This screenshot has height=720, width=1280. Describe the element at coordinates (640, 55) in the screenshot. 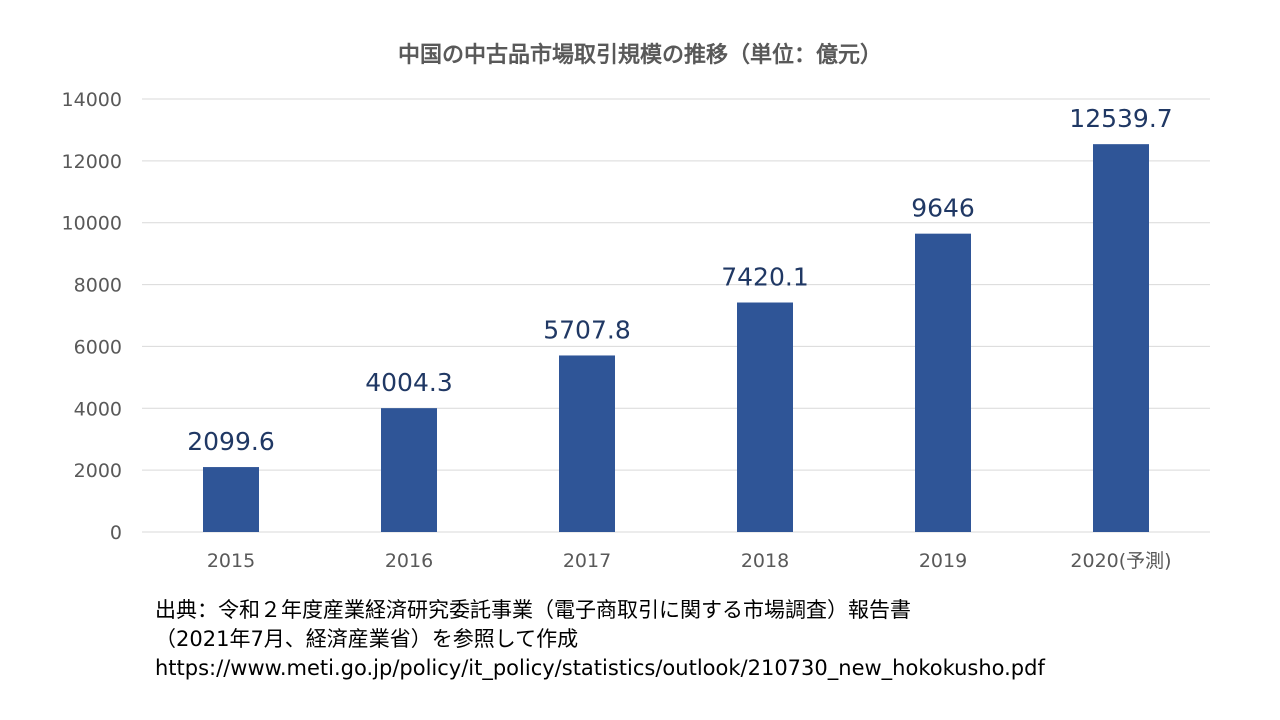

I see `chart-title: 中国の中古品市場取引規模の推移（単位：億元）` at that location.